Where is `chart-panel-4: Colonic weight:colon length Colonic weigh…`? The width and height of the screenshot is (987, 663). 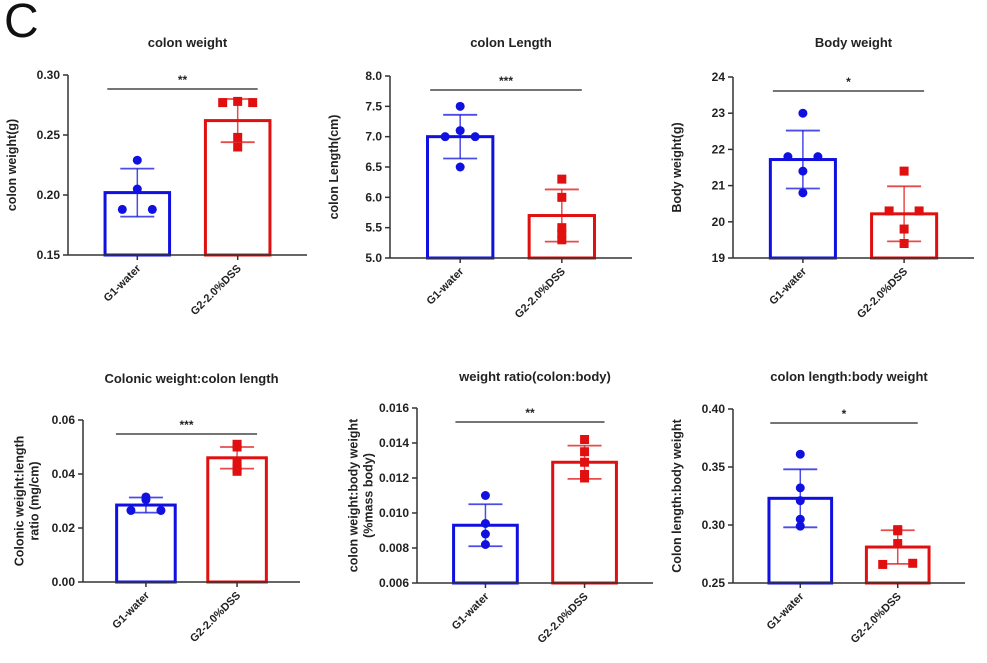
chart-panel-4: Colonic weight:colon length Colonic weigh… is located at coordinates (156, 508).